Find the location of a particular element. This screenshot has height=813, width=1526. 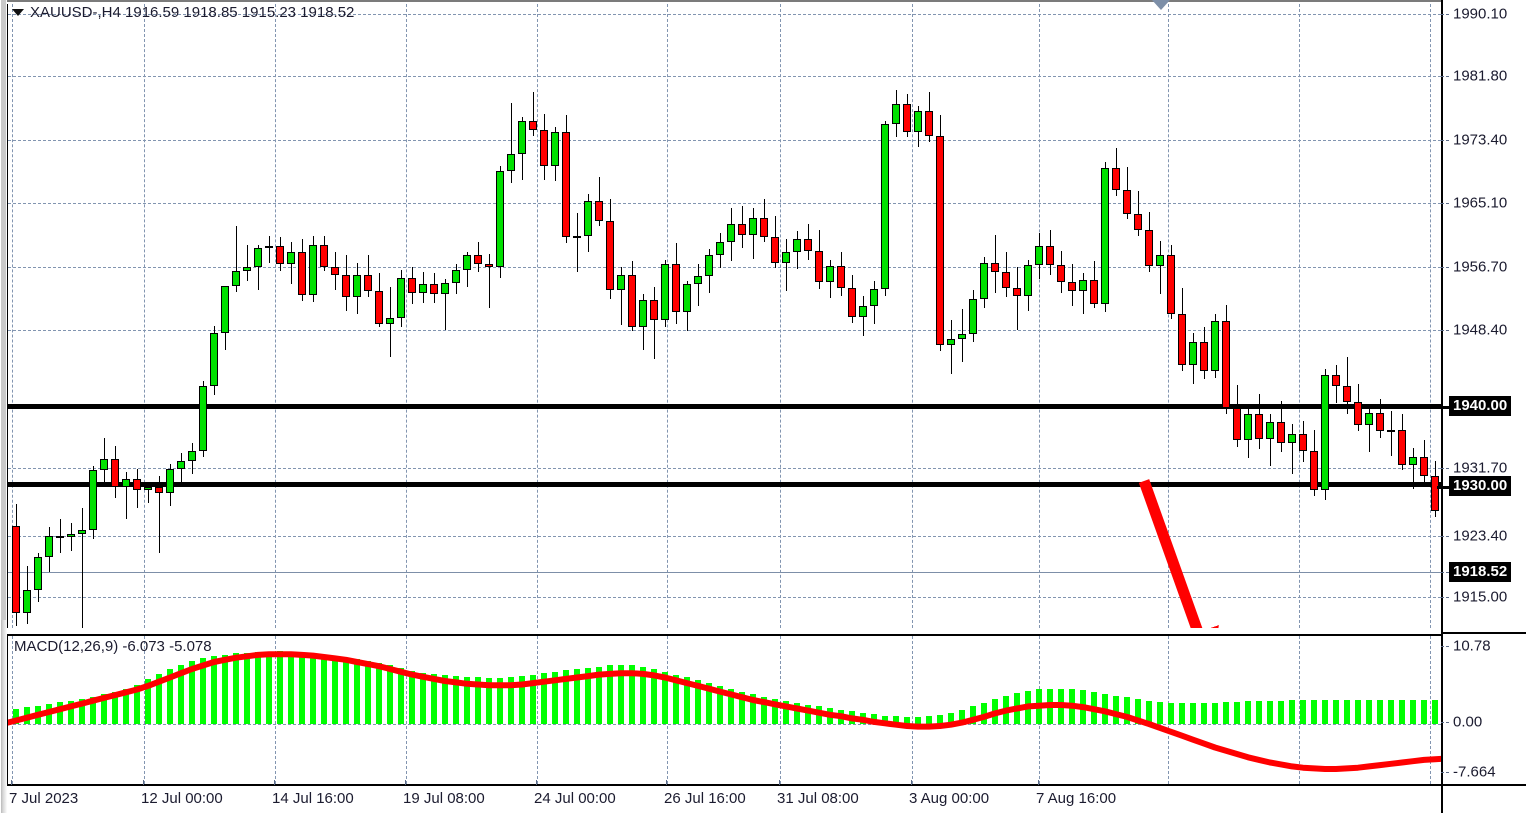

time-axis-label: 3 Aug 00:00 is located at coordinates (949, 798).